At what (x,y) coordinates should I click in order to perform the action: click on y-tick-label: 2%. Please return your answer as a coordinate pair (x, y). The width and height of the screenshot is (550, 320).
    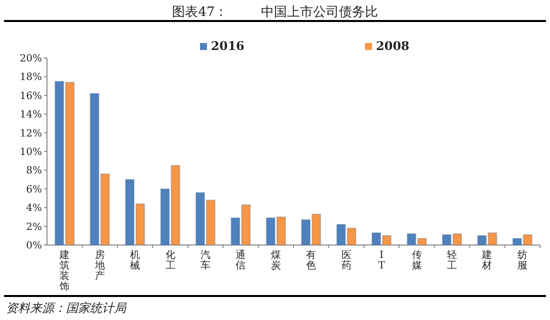
    Looking at the image, I should click on (34, 227).